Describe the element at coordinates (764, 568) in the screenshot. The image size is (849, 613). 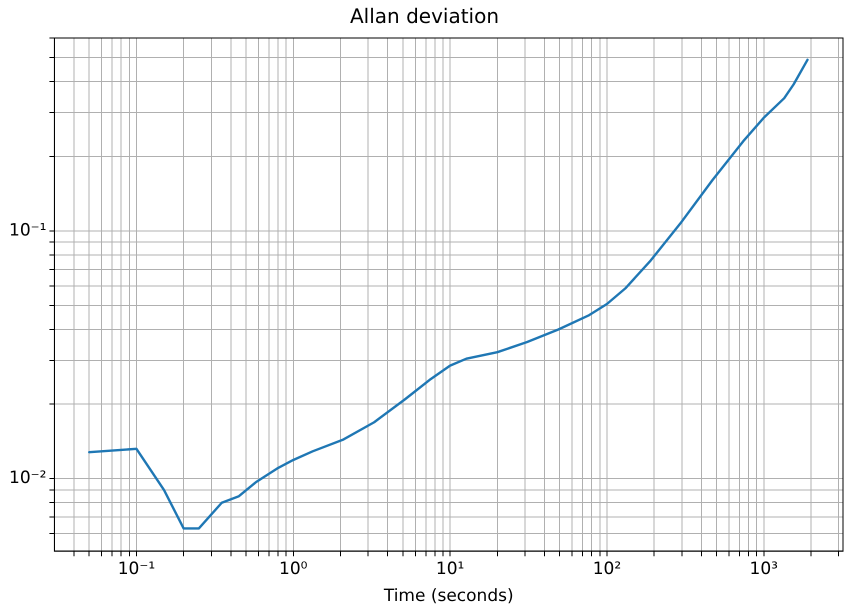
I see `x-tick-label: 10³` at that location.